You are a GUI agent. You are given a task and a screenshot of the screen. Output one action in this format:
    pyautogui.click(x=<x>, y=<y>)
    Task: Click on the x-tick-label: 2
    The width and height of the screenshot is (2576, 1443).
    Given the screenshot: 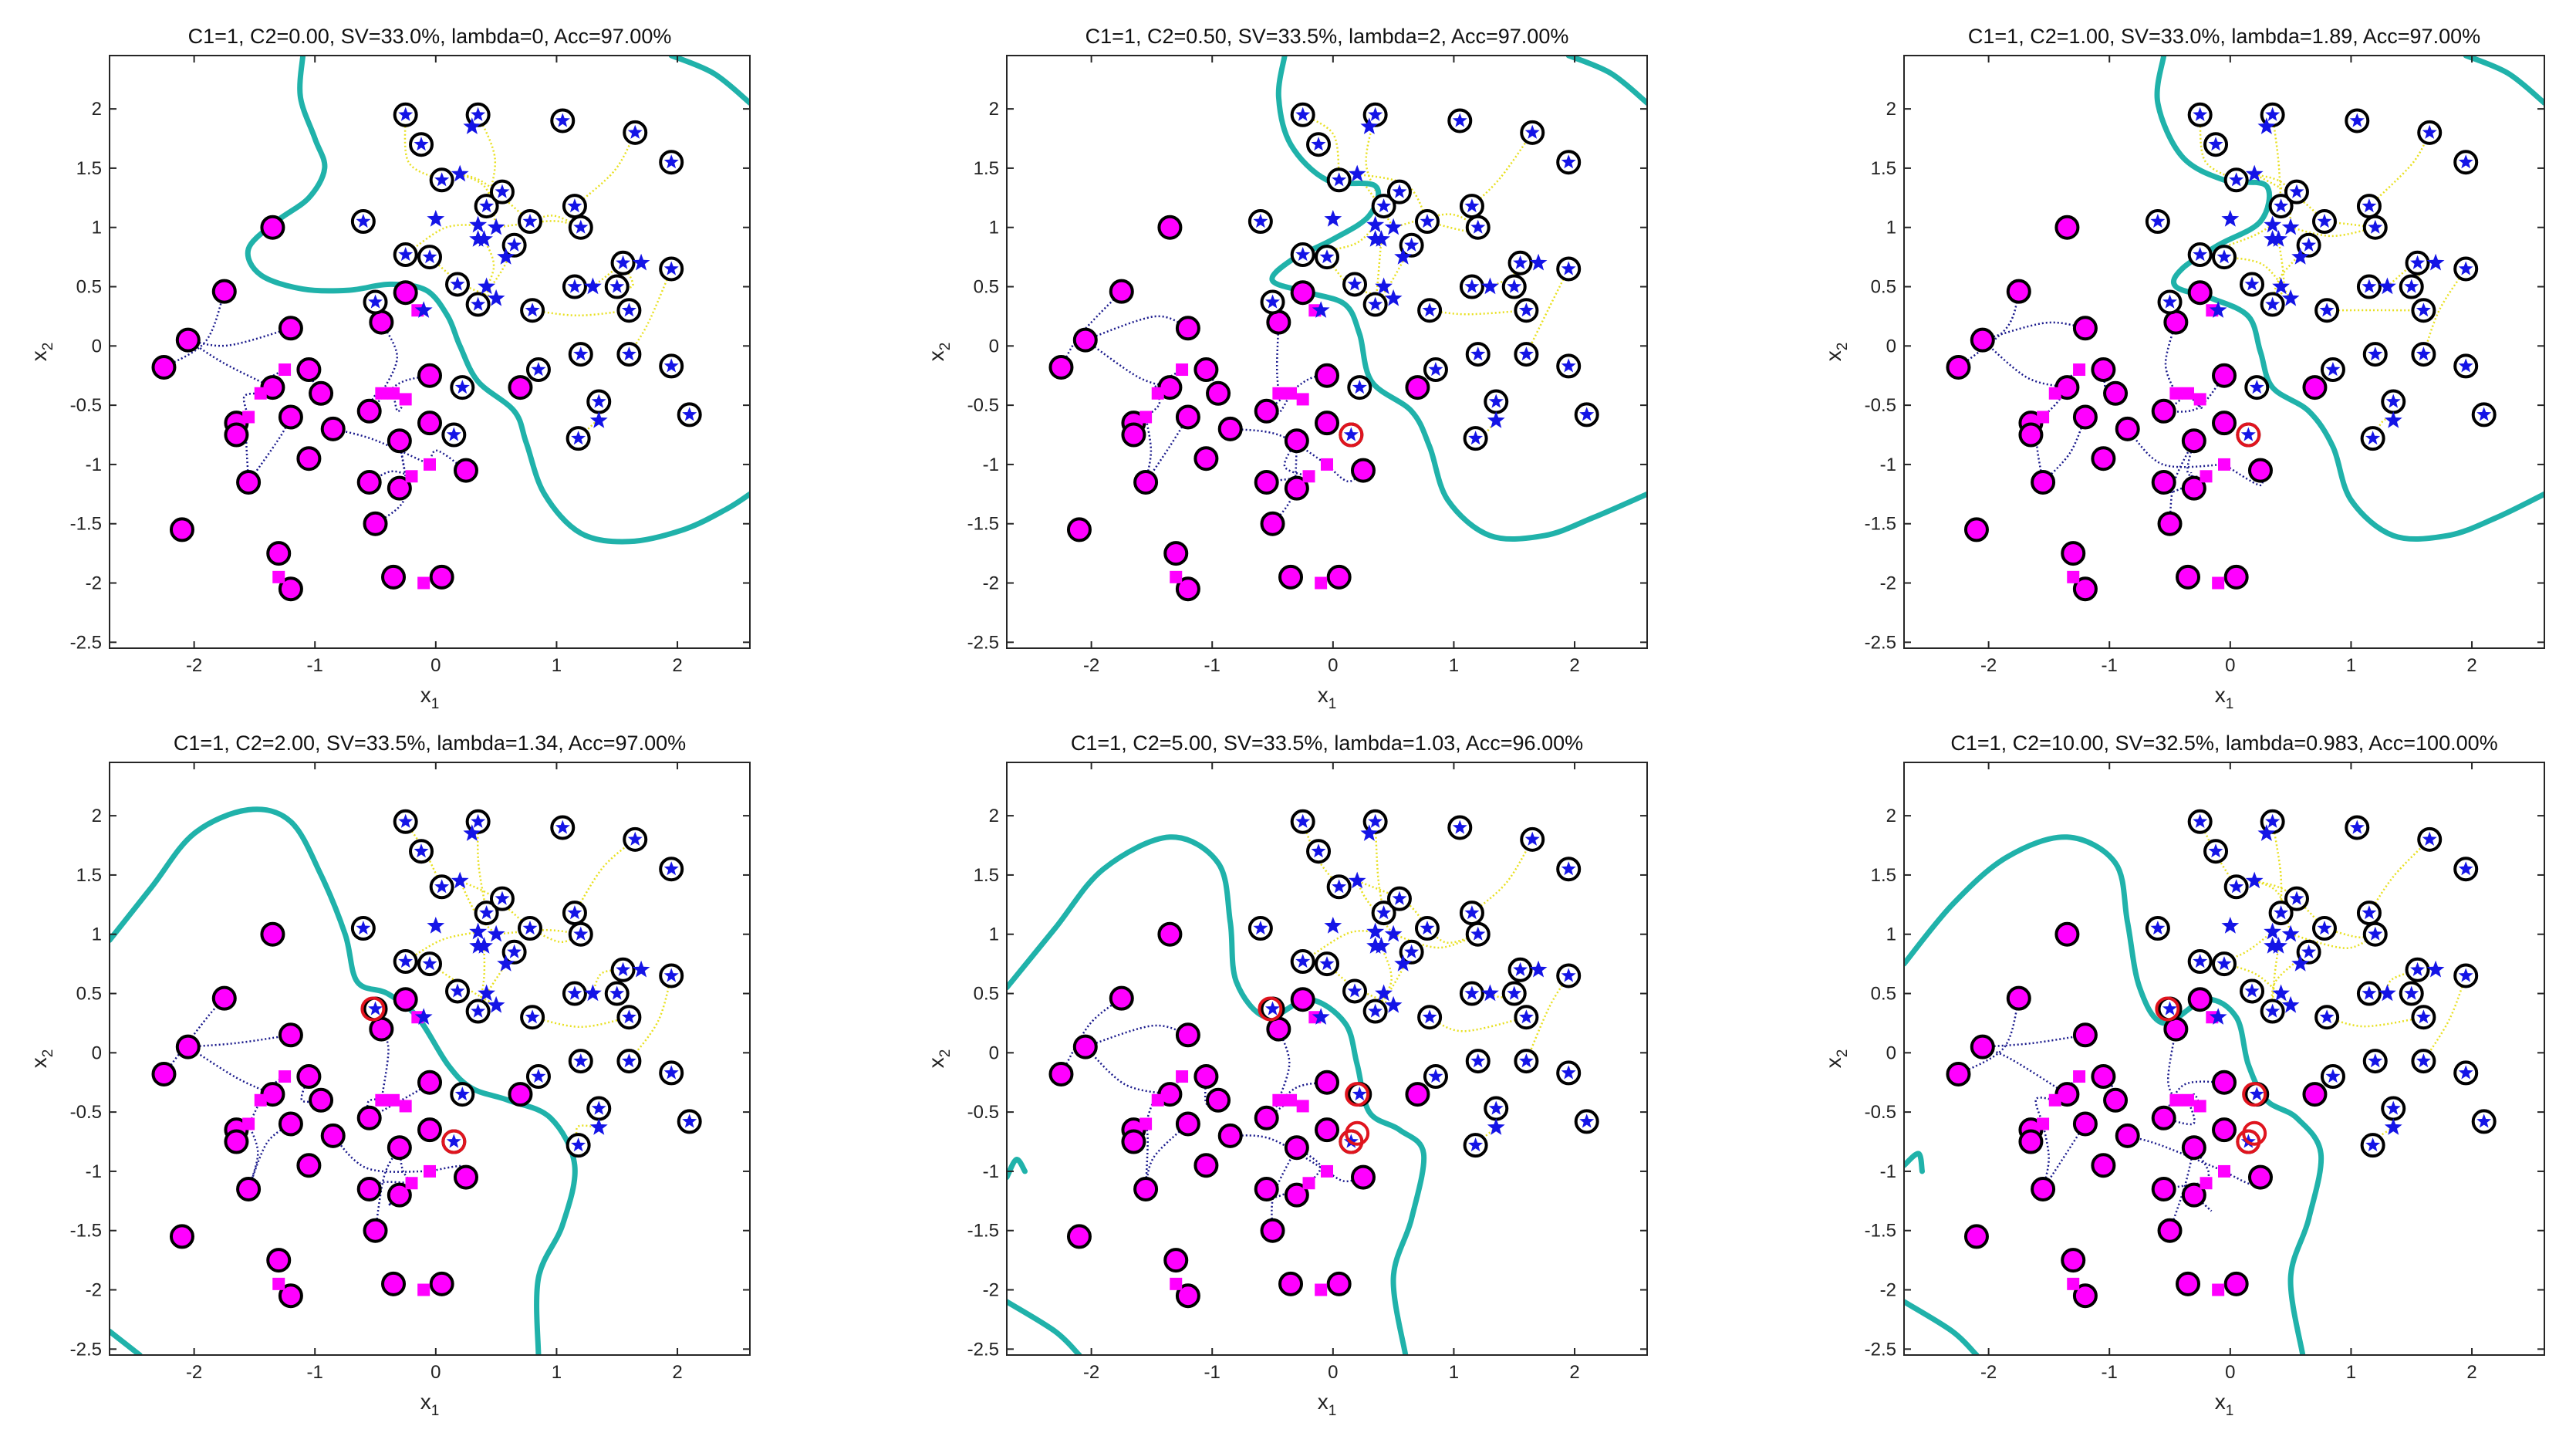 What is the action you would take?
    pyautogui.click(x=2471, y=665)
    